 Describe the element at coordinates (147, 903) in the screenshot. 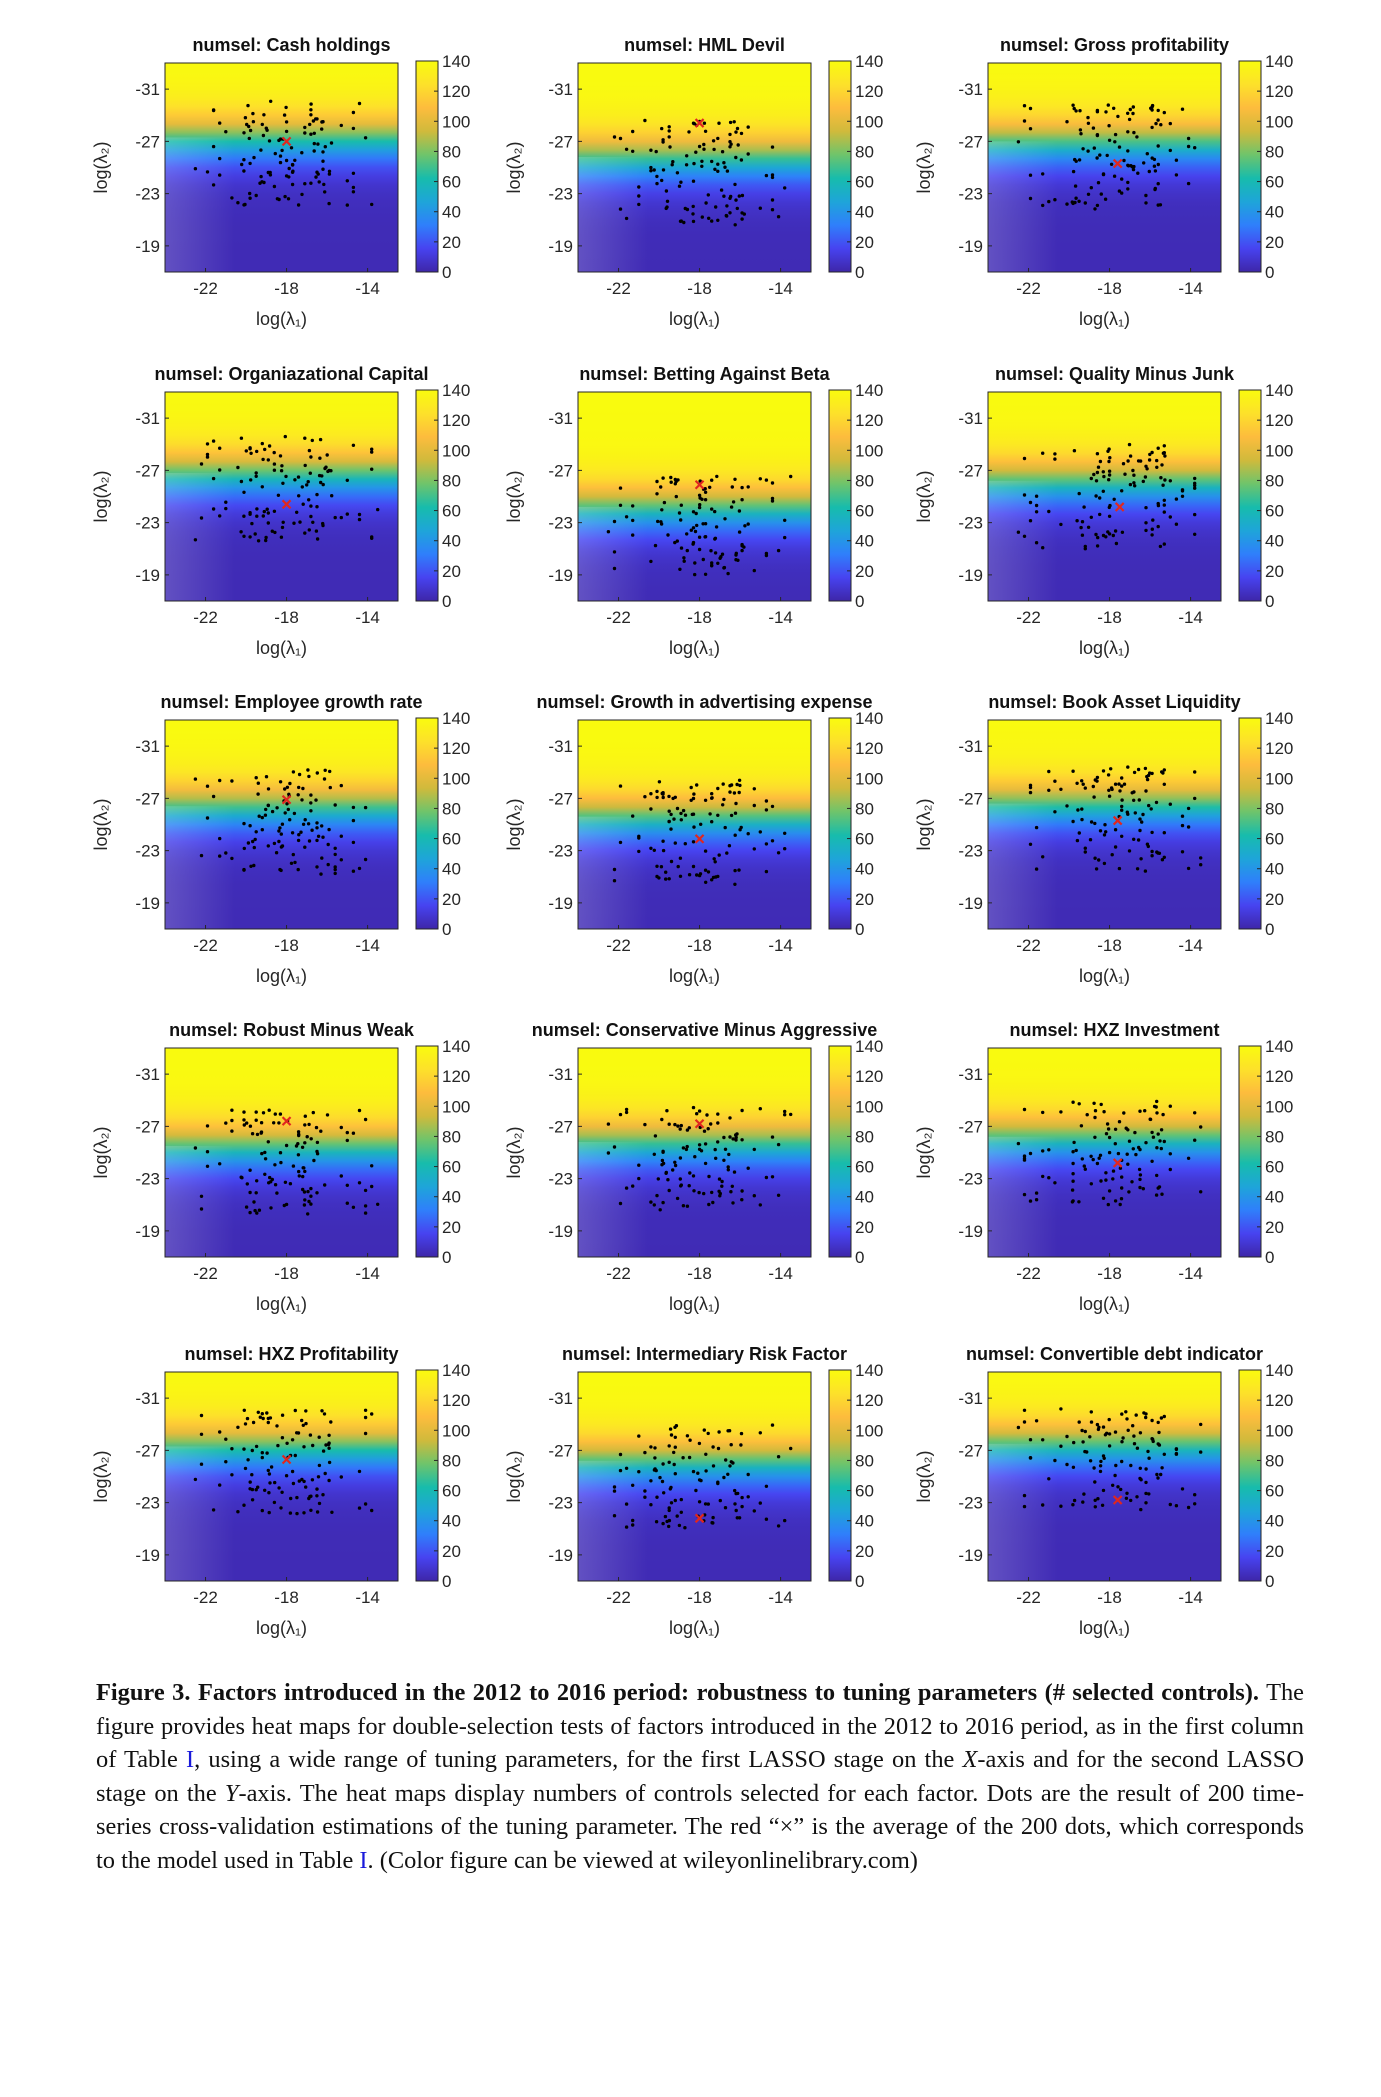

I see `y-tick-label: -19` at that location.